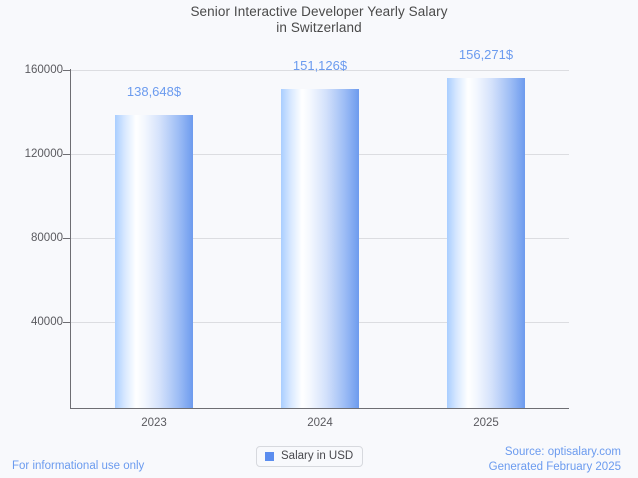 This screenshot has height=478, width=638. Describe the element at coordinates (78, 466) in the screenshot. I see `footer-disclaimer: For informational use only` at that location.